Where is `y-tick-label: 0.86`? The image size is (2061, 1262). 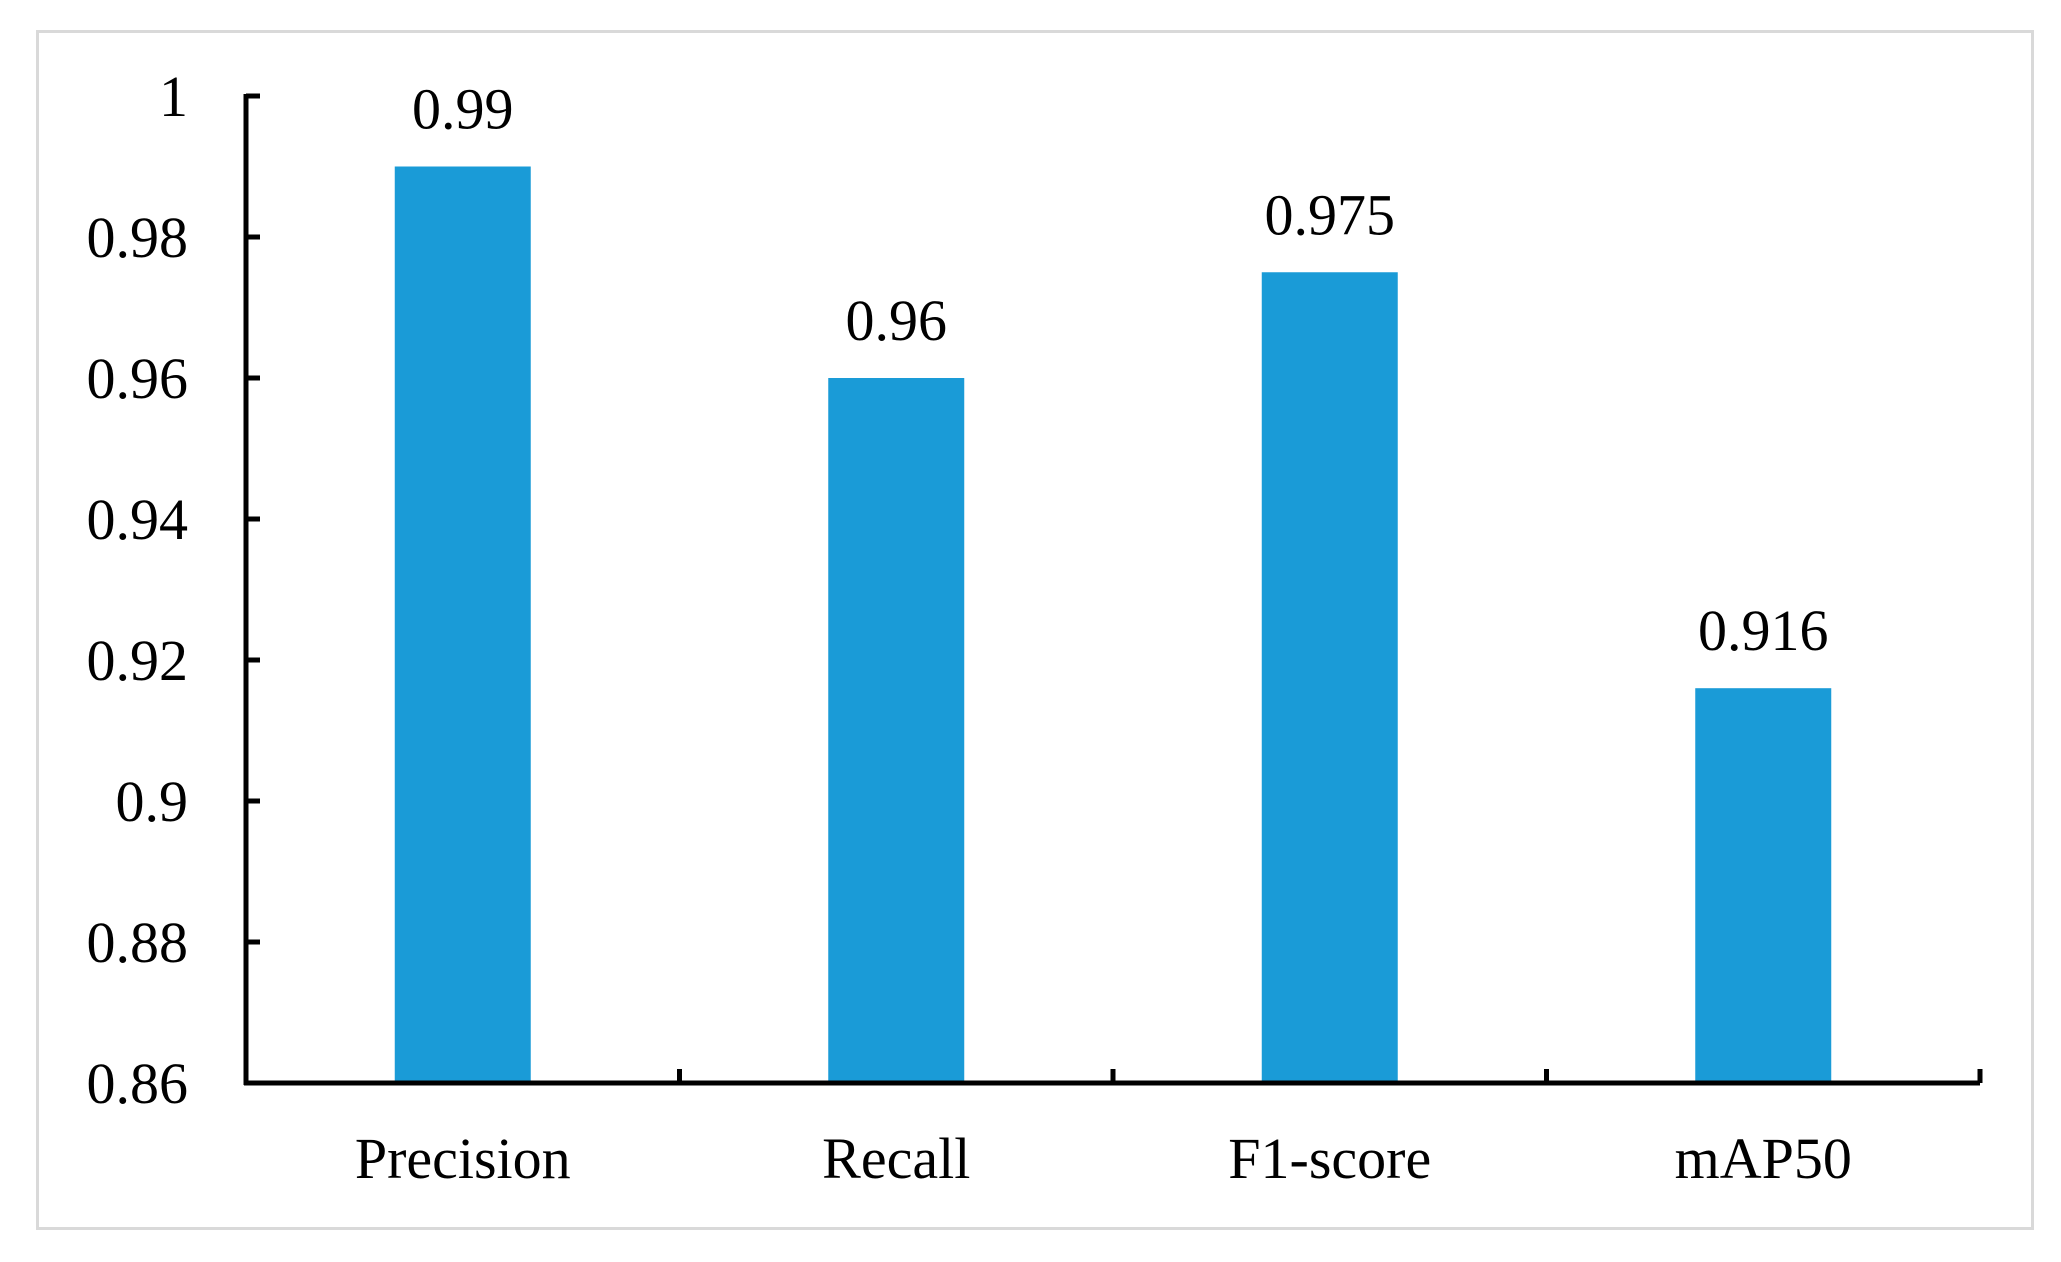
y-tick-label: 0.86 is located at coordinates (138, 1083).